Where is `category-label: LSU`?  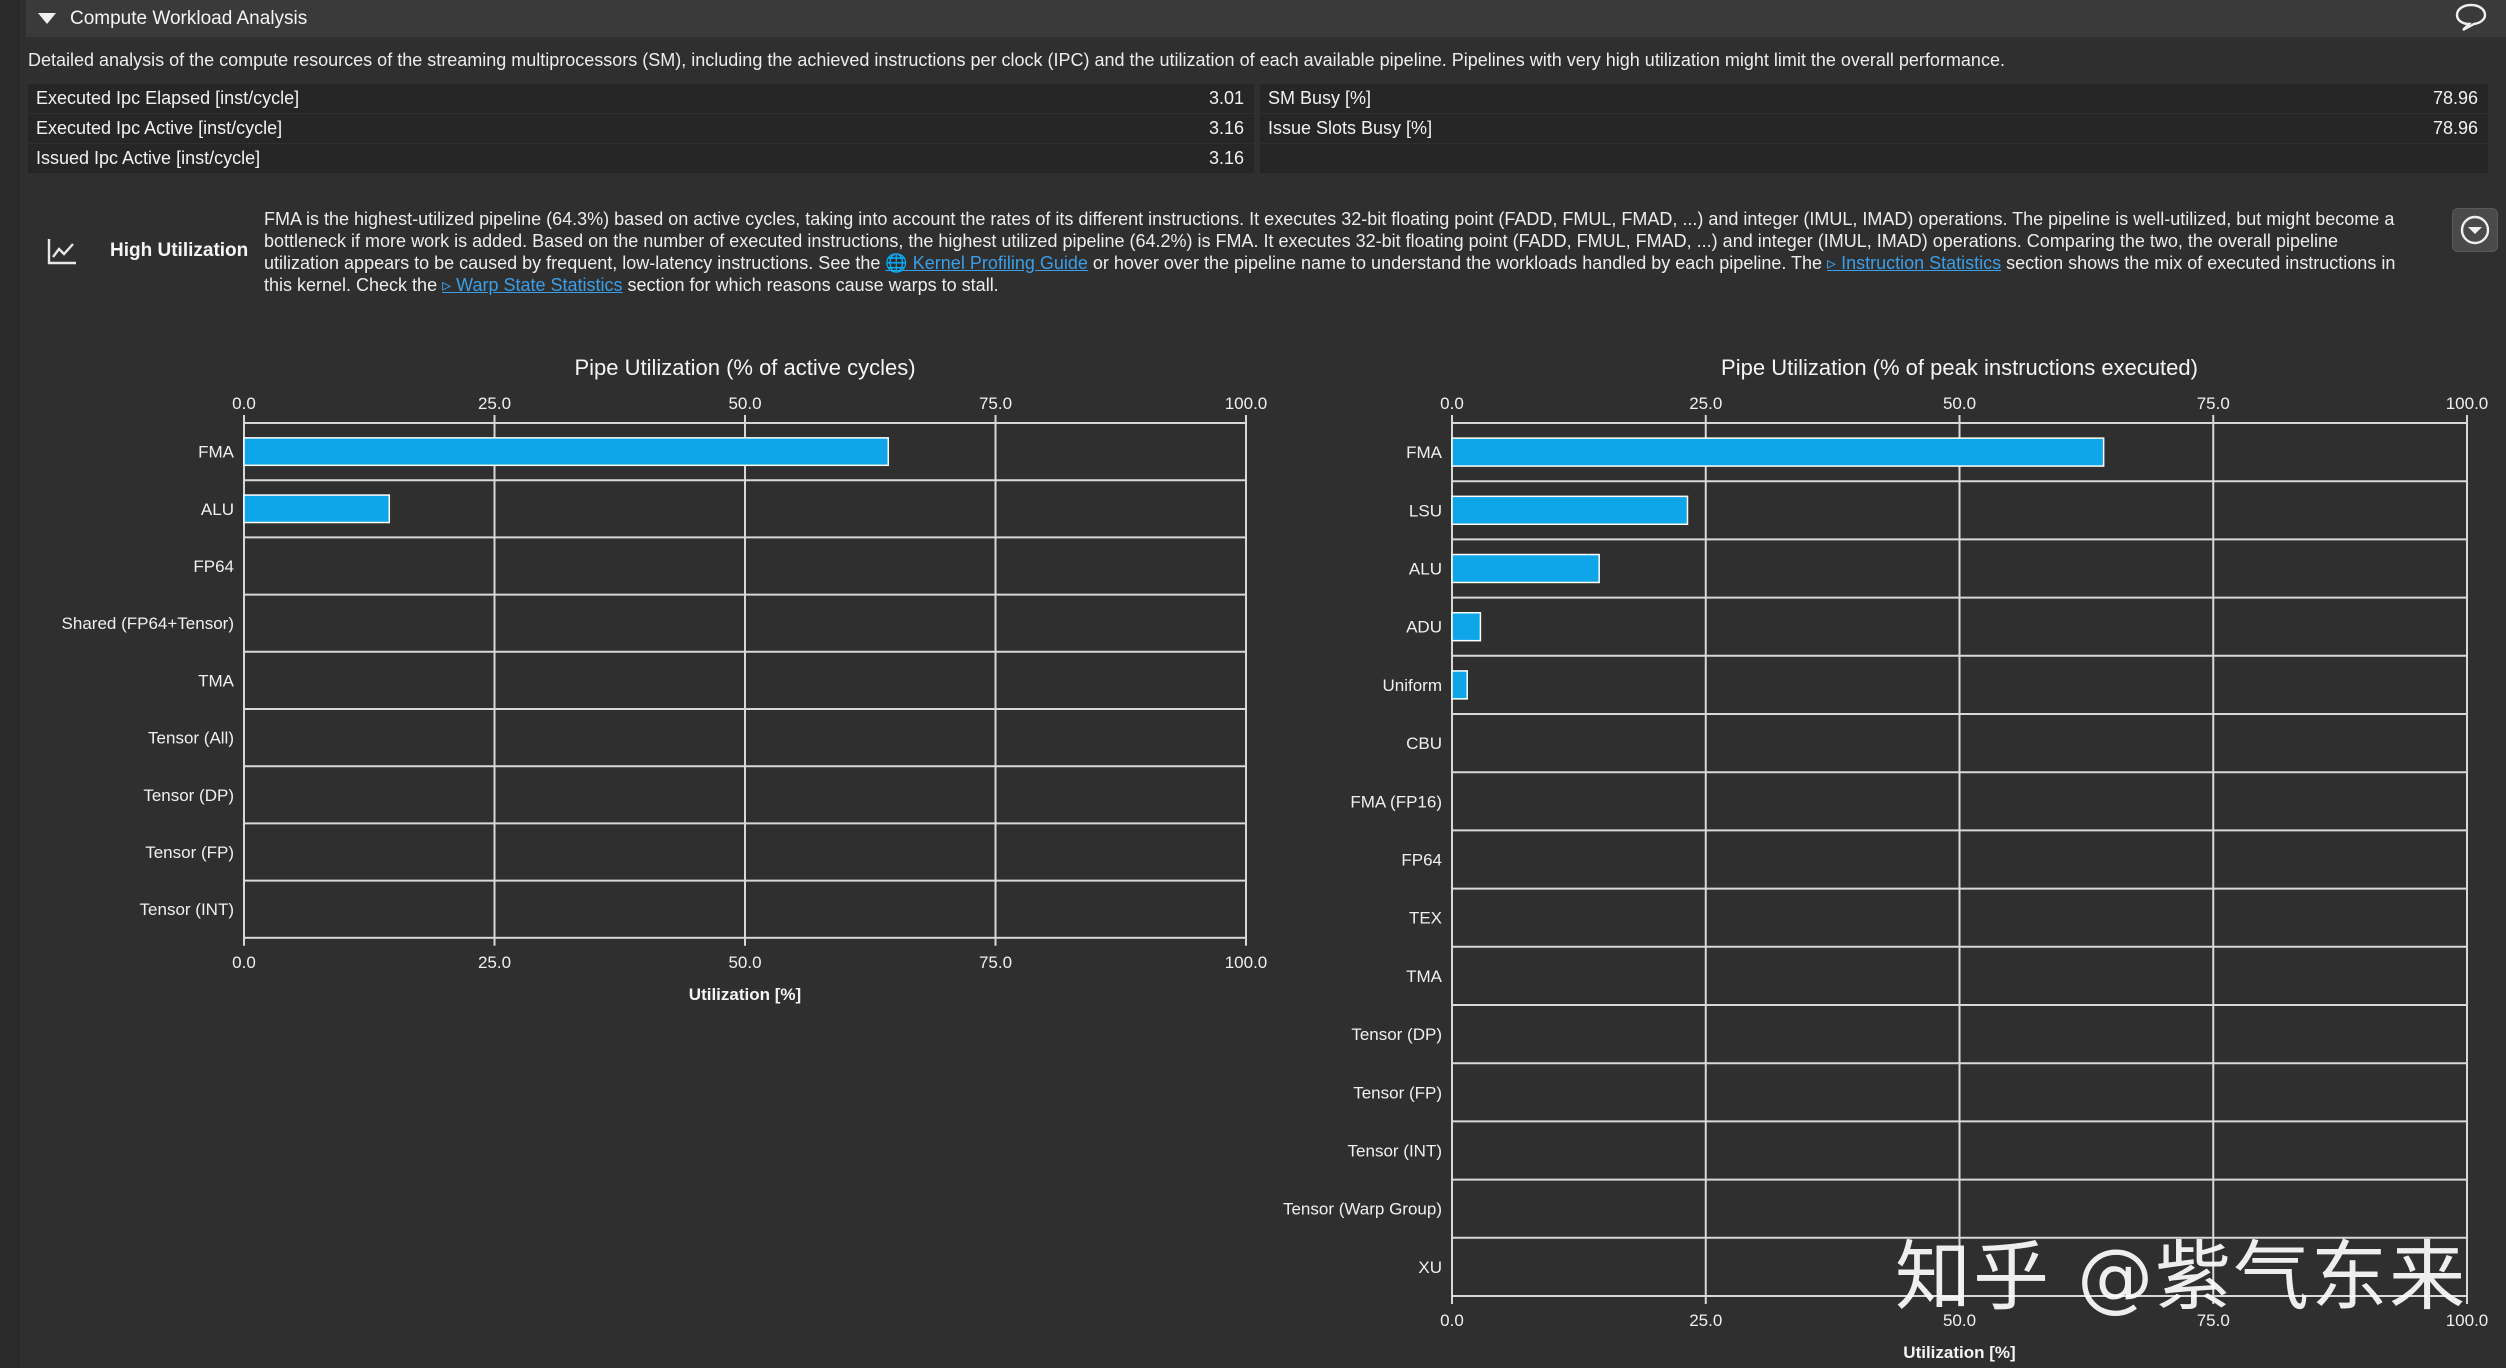 category-label: LSU is located at coordinates (1425, 510).